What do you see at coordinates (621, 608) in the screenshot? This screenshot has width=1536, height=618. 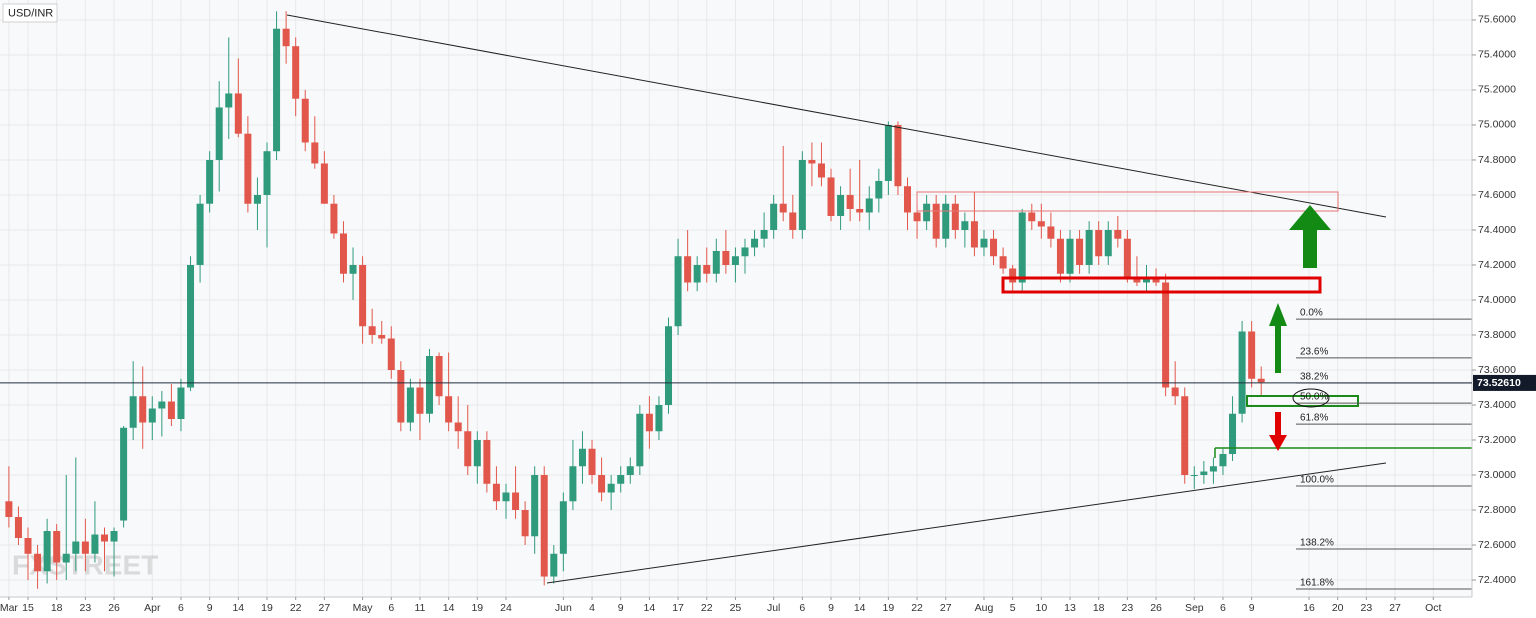 I see `x-tick-label: 9` at bounding box center [621, 608].